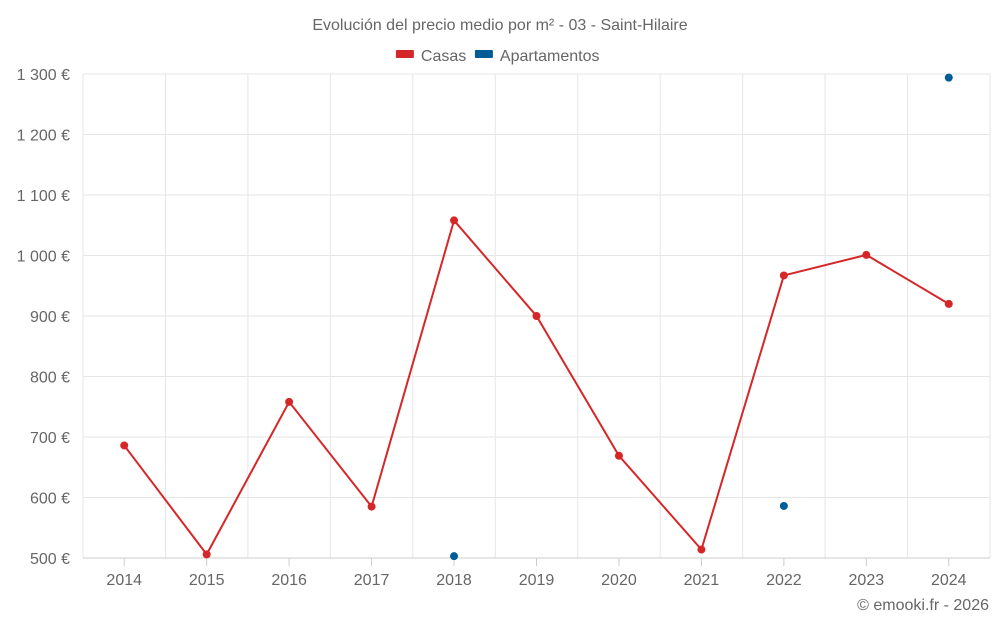  What do you see at coordinates (537, 580) in the screenshot?
I see `x-tick-label: 2019` at bounding box center [537, 580].